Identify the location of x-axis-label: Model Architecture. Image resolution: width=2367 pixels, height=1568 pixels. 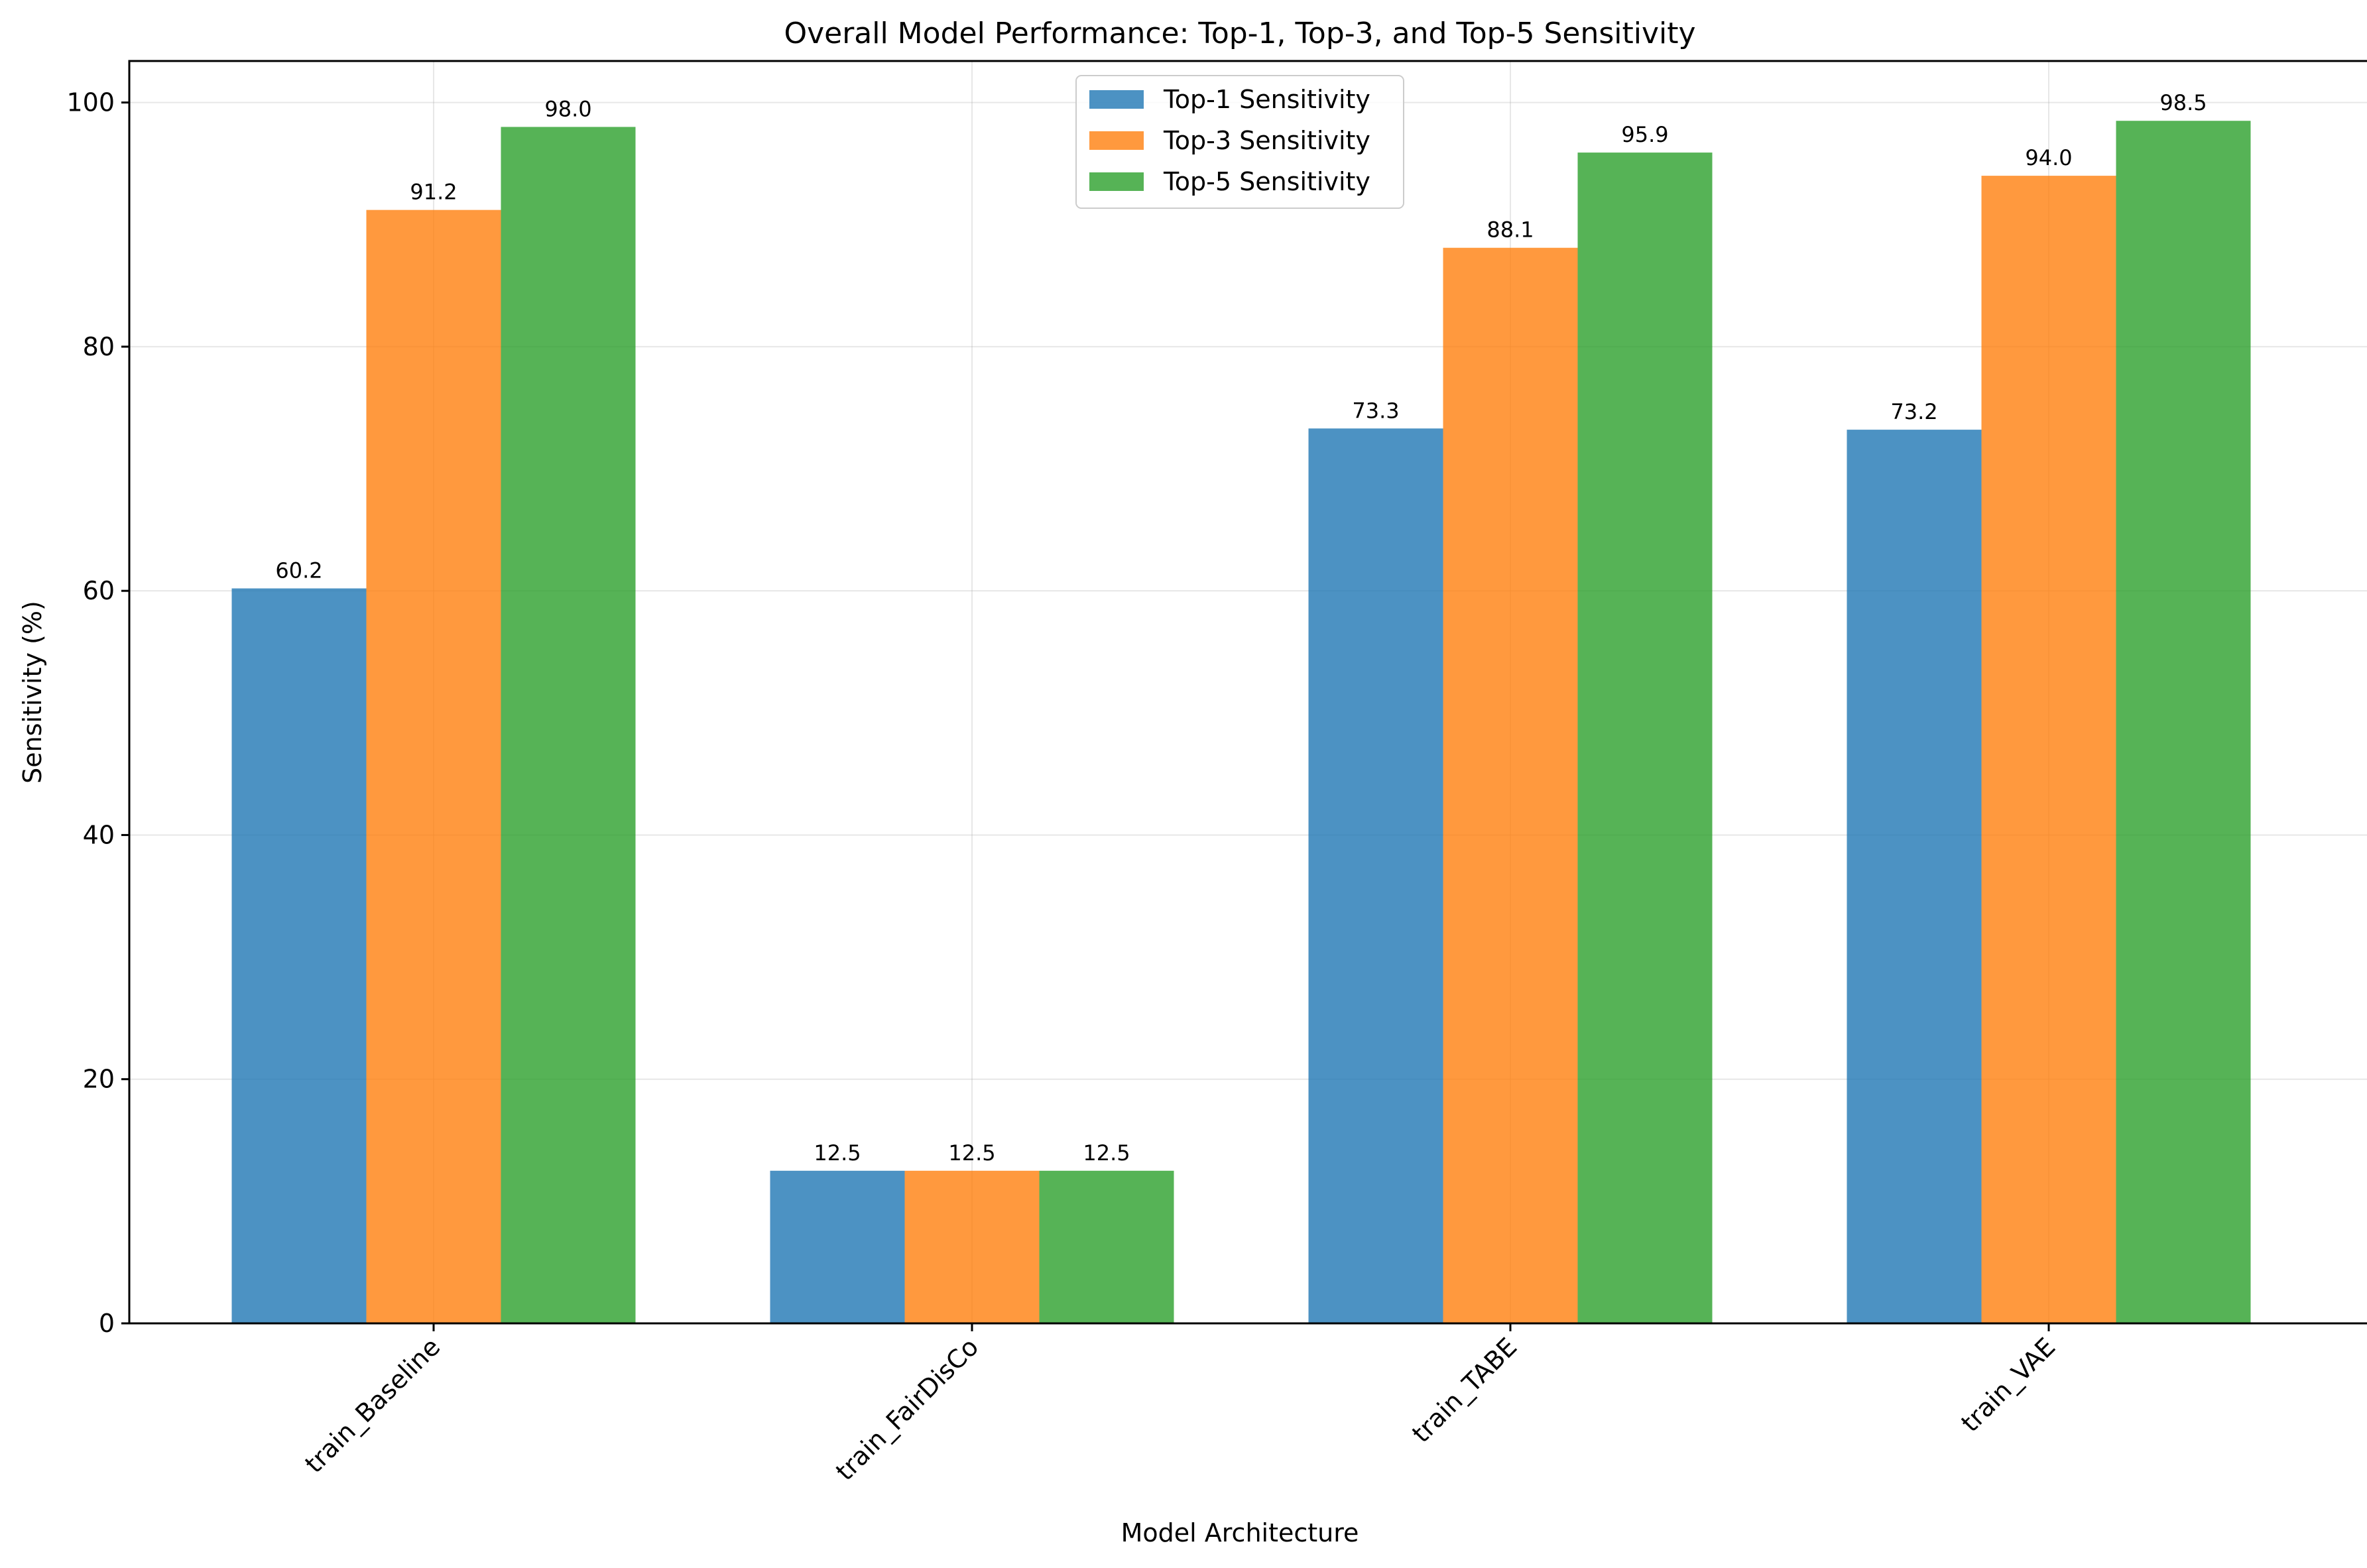
(1240, 1532).